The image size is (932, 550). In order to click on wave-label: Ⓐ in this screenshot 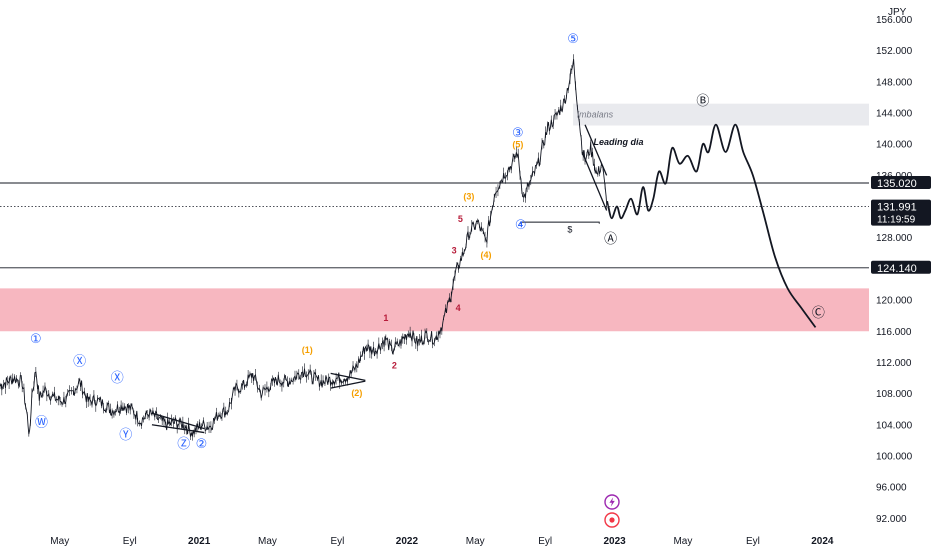, I will do `click(610, 238)`.